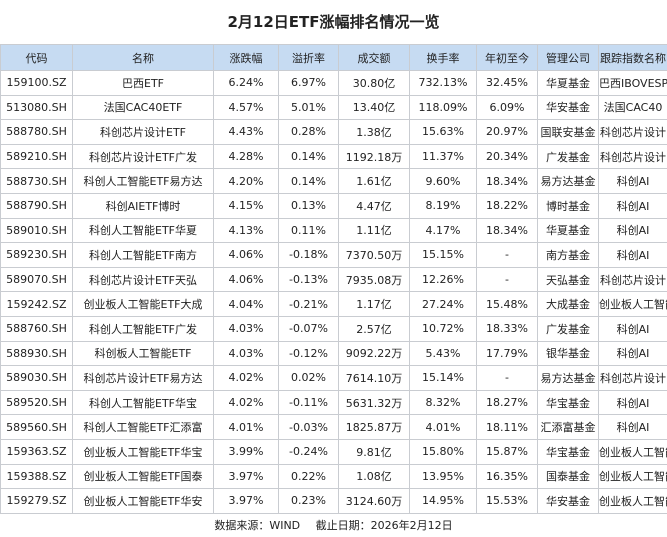 Image resolution: width=667 pixels, height=537 pixels. Describe the element at coordinates (246, 328) in the screenshot. I see `cell: 4.03%` at that location.